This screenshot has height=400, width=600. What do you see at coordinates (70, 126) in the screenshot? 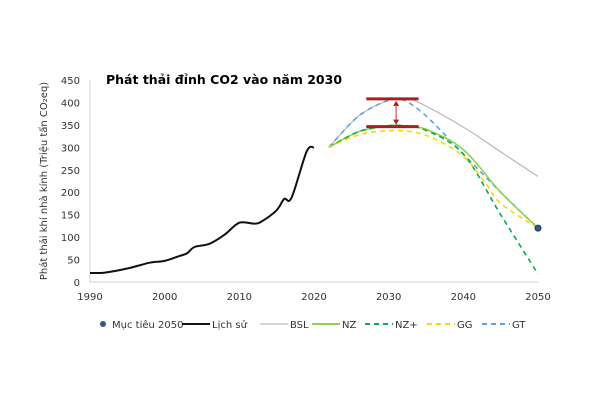
I see `y-tick-label: 350` at bounding box center [70, 126].